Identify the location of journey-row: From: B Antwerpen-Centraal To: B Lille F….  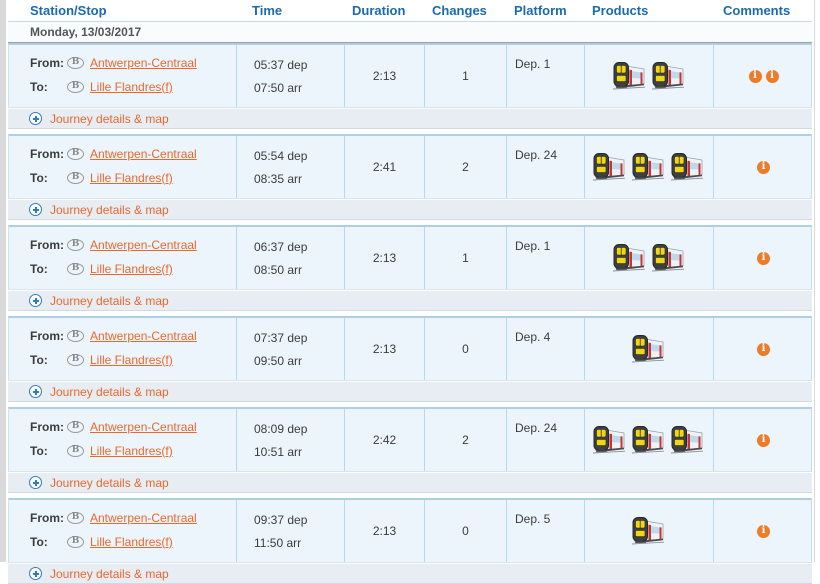
(410, 439).